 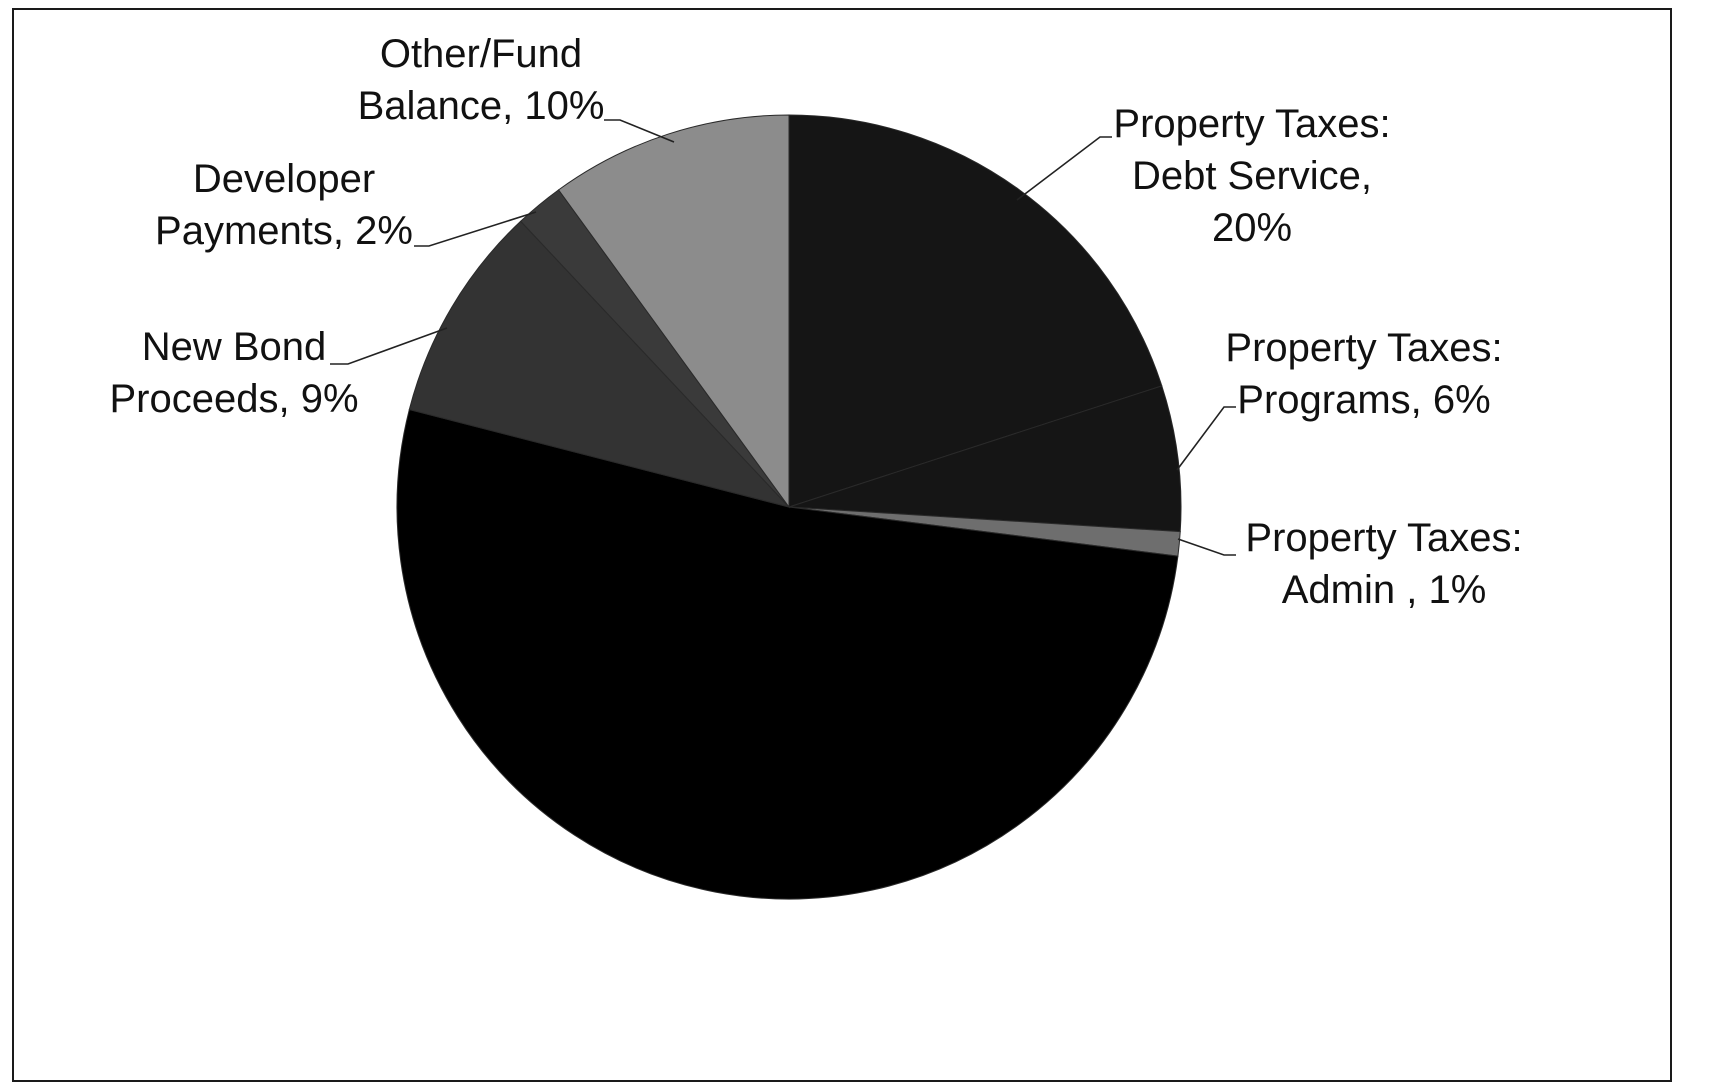 What do you see at coordinates (233, 399) in the screenshot?
I see `slice-label-line: Proceeds, 9%` at bounding box center [233, 399].